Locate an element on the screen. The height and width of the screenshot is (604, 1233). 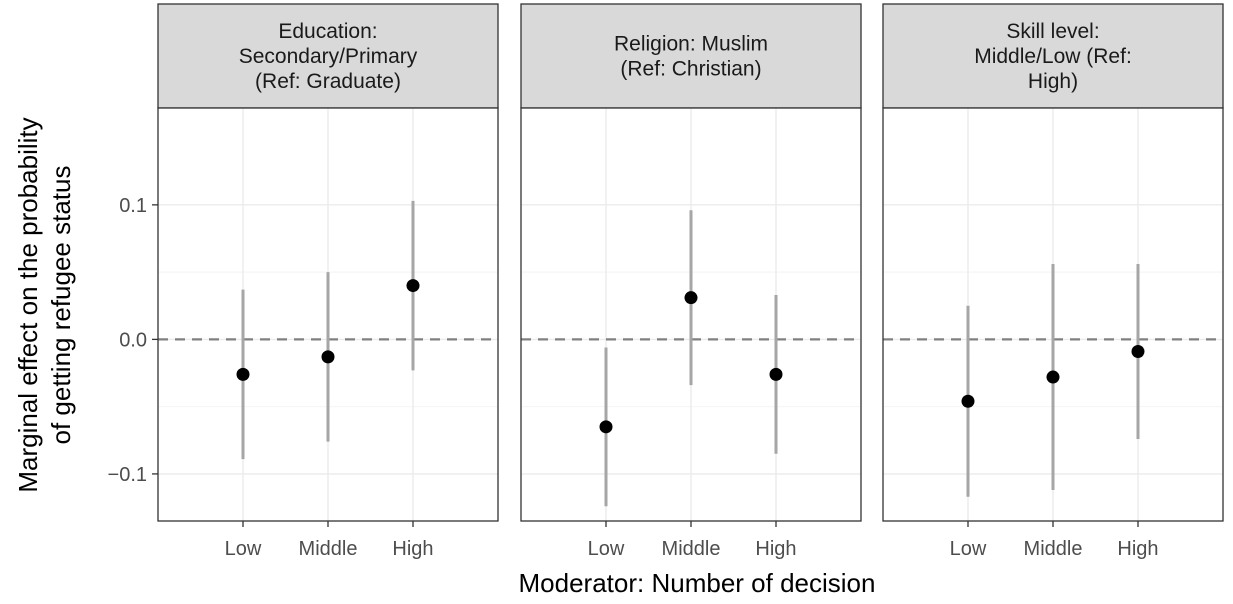
y-tick-label: 0.0 is located at coordinates (133, 340).